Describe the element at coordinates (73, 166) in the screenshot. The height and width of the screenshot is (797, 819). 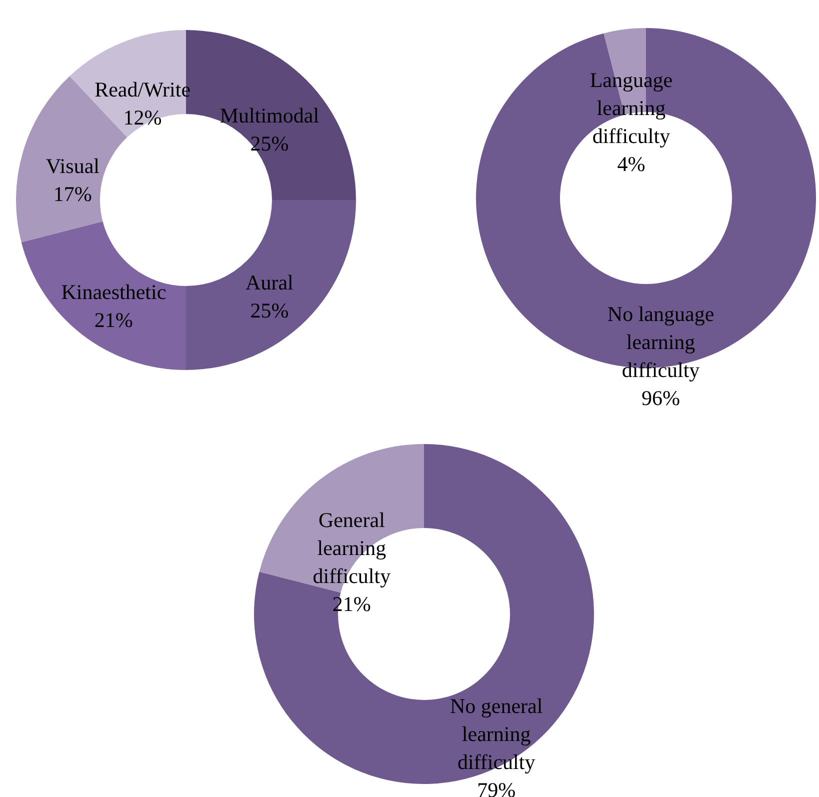
I see `slice-label: Visual` at that location.